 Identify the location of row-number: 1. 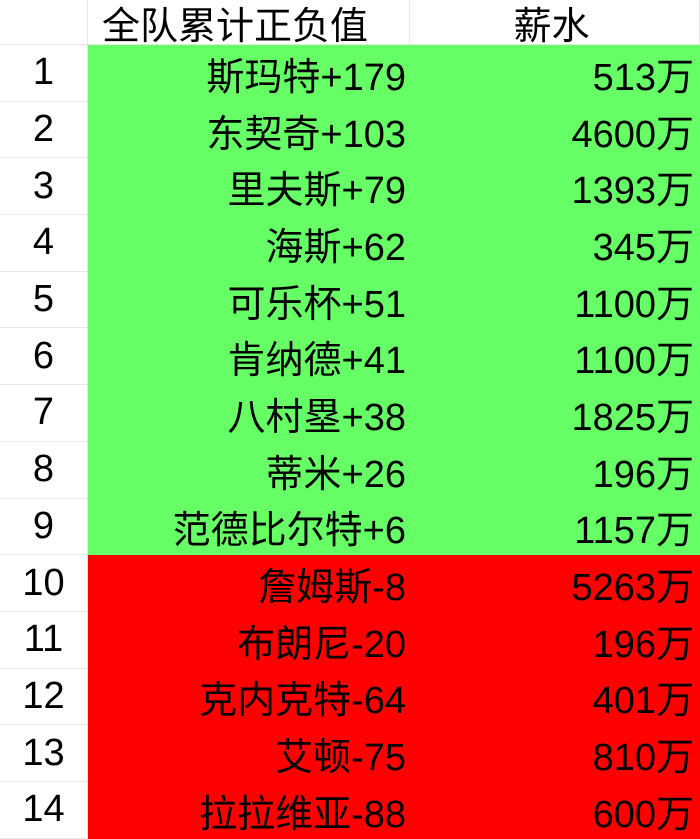
(44, 73).